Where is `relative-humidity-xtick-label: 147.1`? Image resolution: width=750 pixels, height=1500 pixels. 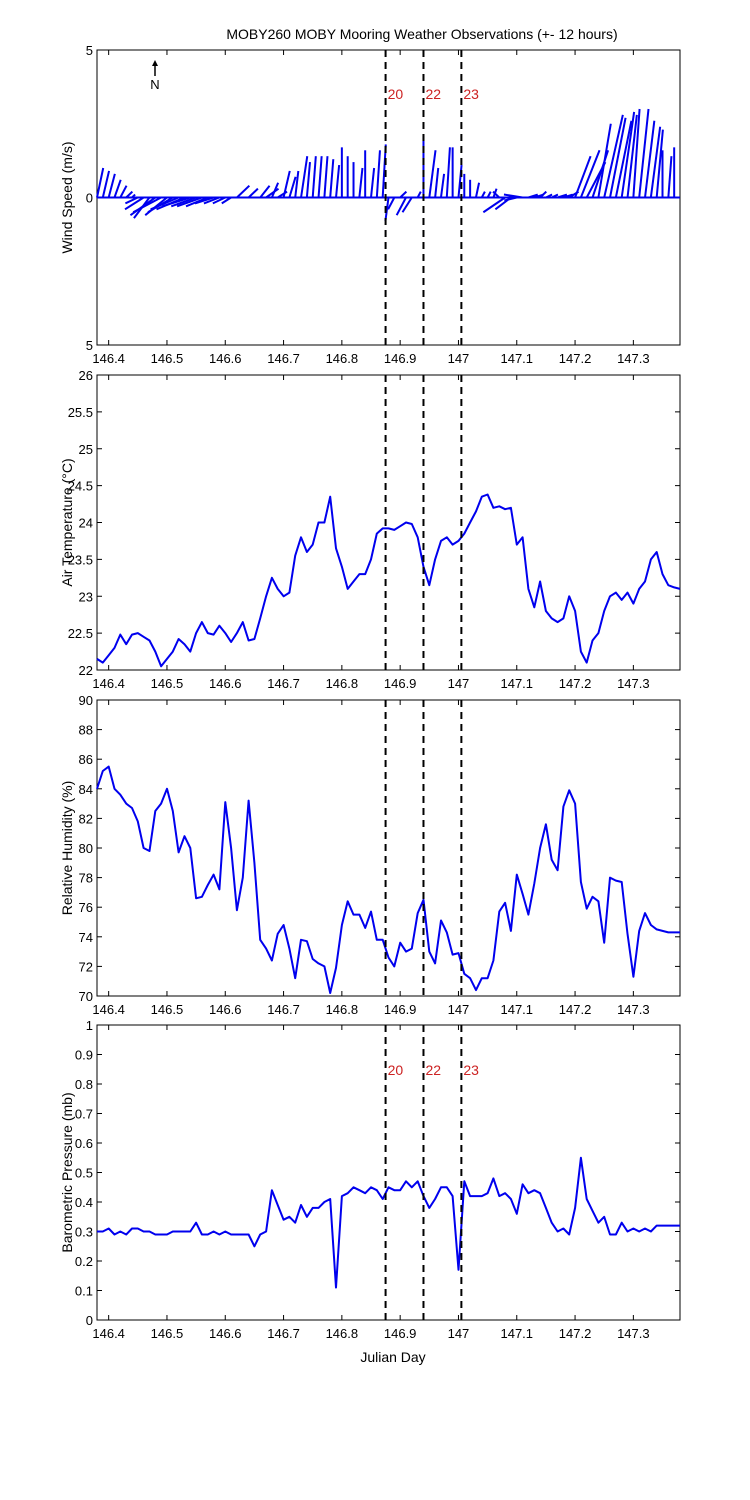
relative-humidity-xtick-label: 147.1 is located at coordinates (516, 1009).